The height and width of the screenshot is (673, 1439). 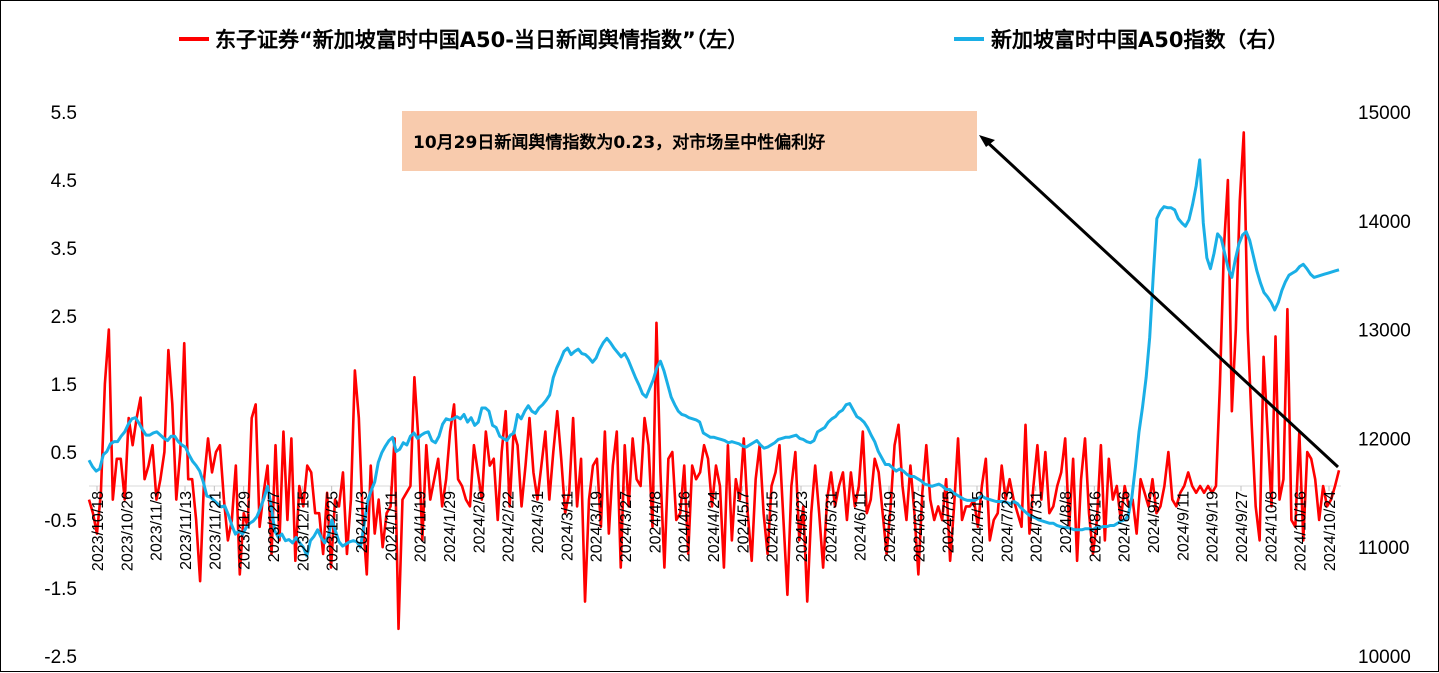 What do you see at coordinates (1125, 526) in the screenshot?
I see `x-tick-label: 2024/8/26` at bounding box center [1125, 526].